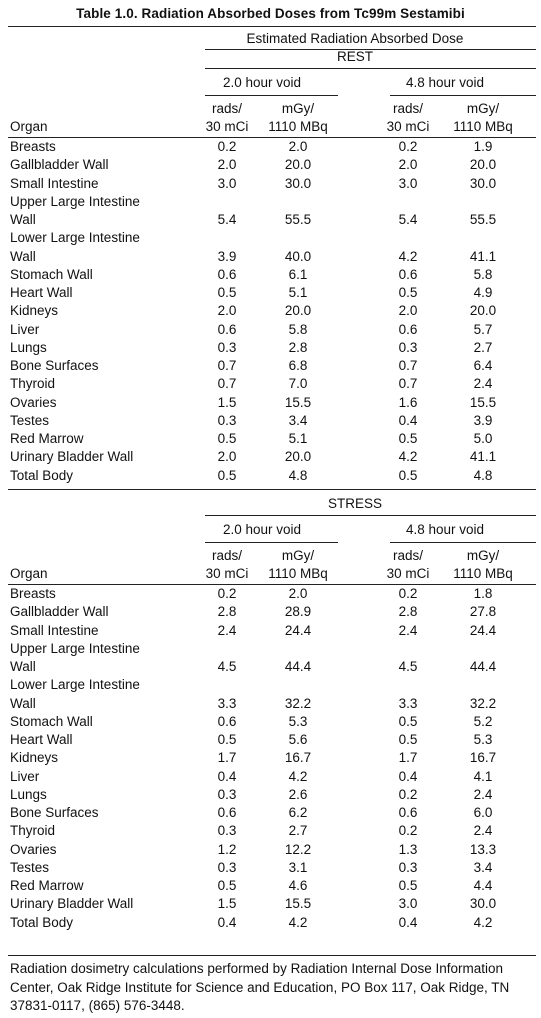 This screenshot has height=1018, width=541. What do you see at coordinates (355, 38) in the screenshot?
I see `estimated-dose-header: Estimated Radiation Absorbed Dose` at bounding box center [355, 38].